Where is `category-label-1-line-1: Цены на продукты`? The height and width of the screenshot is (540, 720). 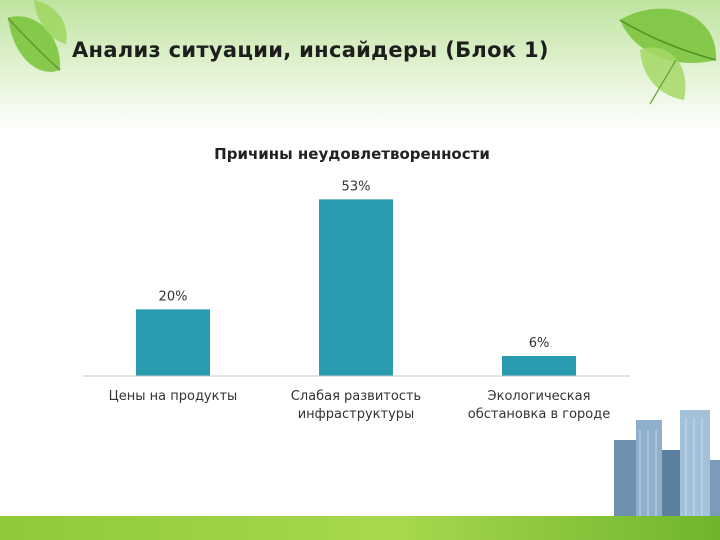
category-label-1-line-1: Цены на продукты is located at coordinates (173, 396).